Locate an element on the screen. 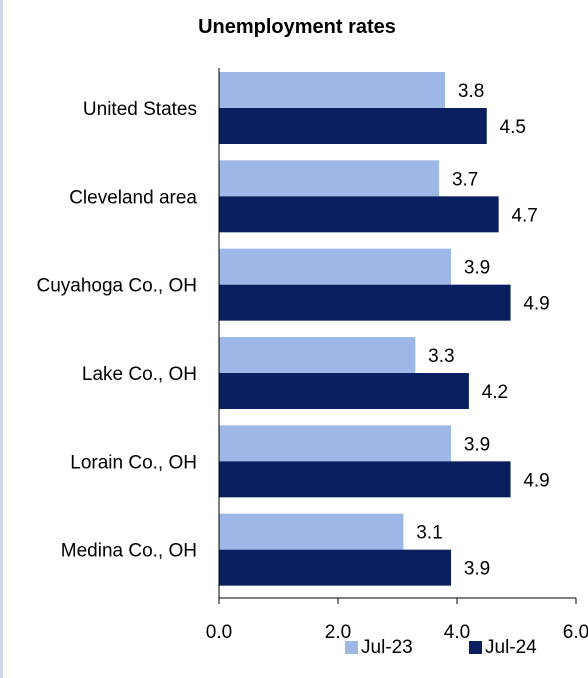 The image size is (588, 678). category-label: United States is located at coordinates (140, 109).